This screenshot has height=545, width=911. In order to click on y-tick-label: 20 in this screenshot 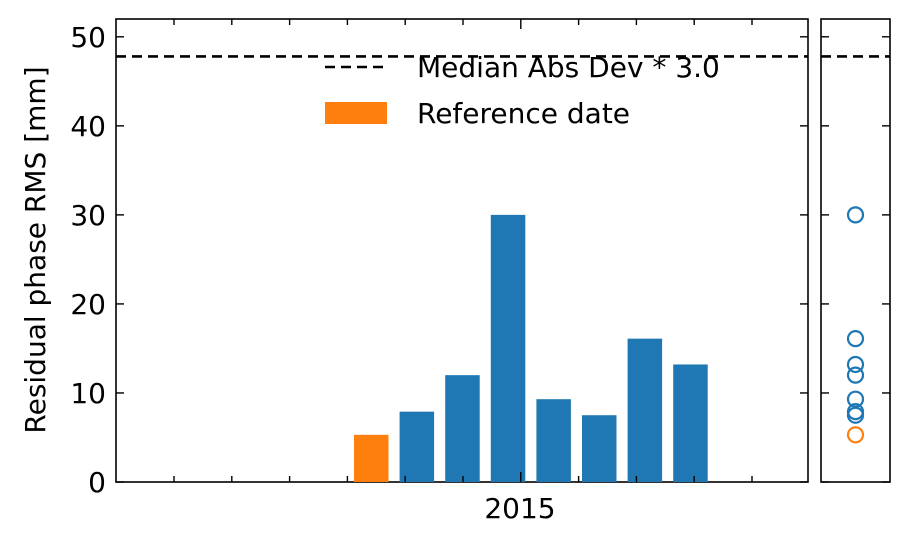, I will do `click(88, 304)`.